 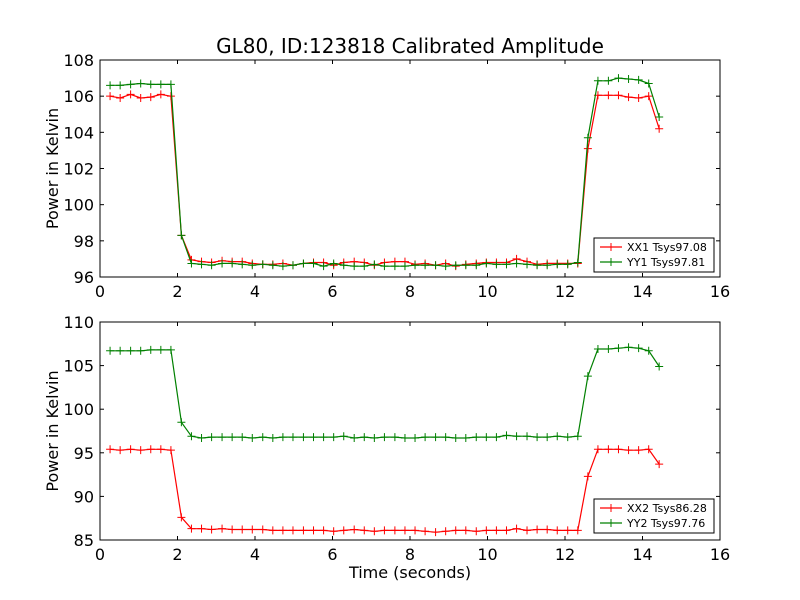 I want to click on legend-label: YY2 Tsys97.76, so click(x=665, y=523).